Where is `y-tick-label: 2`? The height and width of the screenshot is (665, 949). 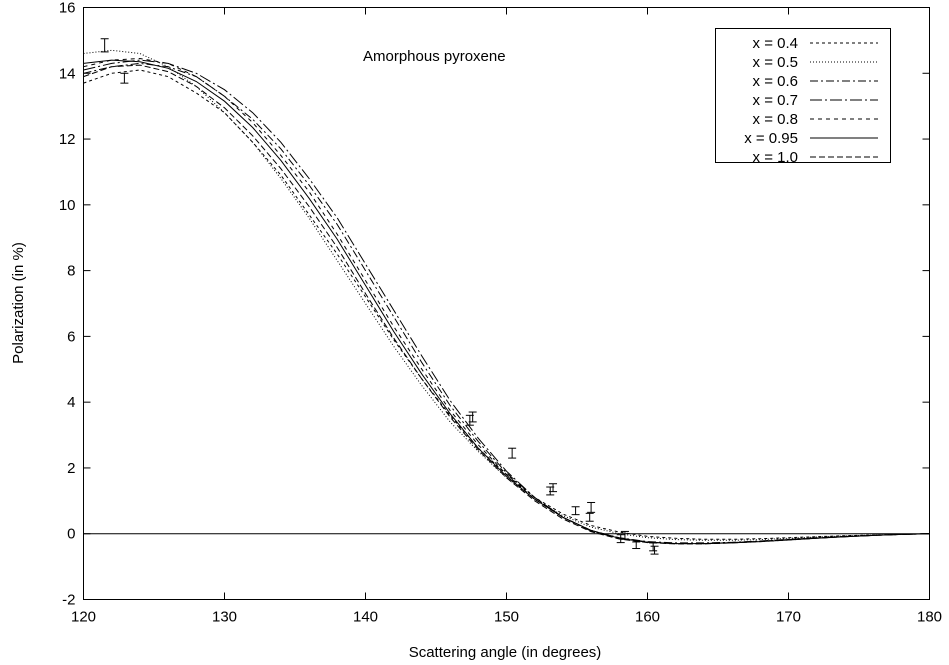
y-tick-label: 2 is located at coordinates (71, 468).